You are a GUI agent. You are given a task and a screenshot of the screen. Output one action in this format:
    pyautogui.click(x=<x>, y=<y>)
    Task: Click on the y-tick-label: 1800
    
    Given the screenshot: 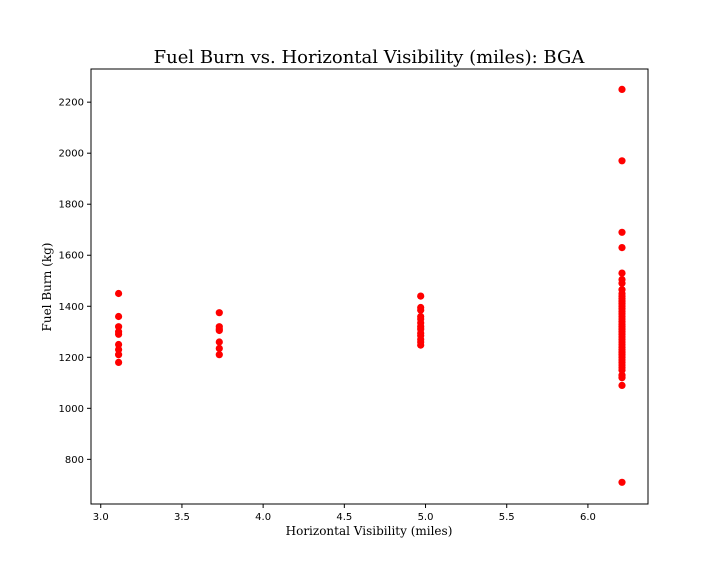 What is the action you would take?
    pyautogui.click(x=71, y=205)
    